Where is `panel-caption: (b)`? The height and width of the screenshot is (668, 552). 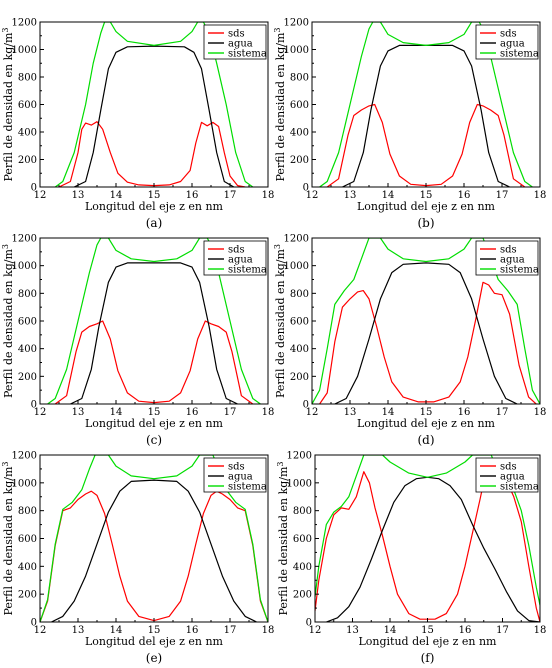 panel-caption: (b) is located at coordinates (425, 223).